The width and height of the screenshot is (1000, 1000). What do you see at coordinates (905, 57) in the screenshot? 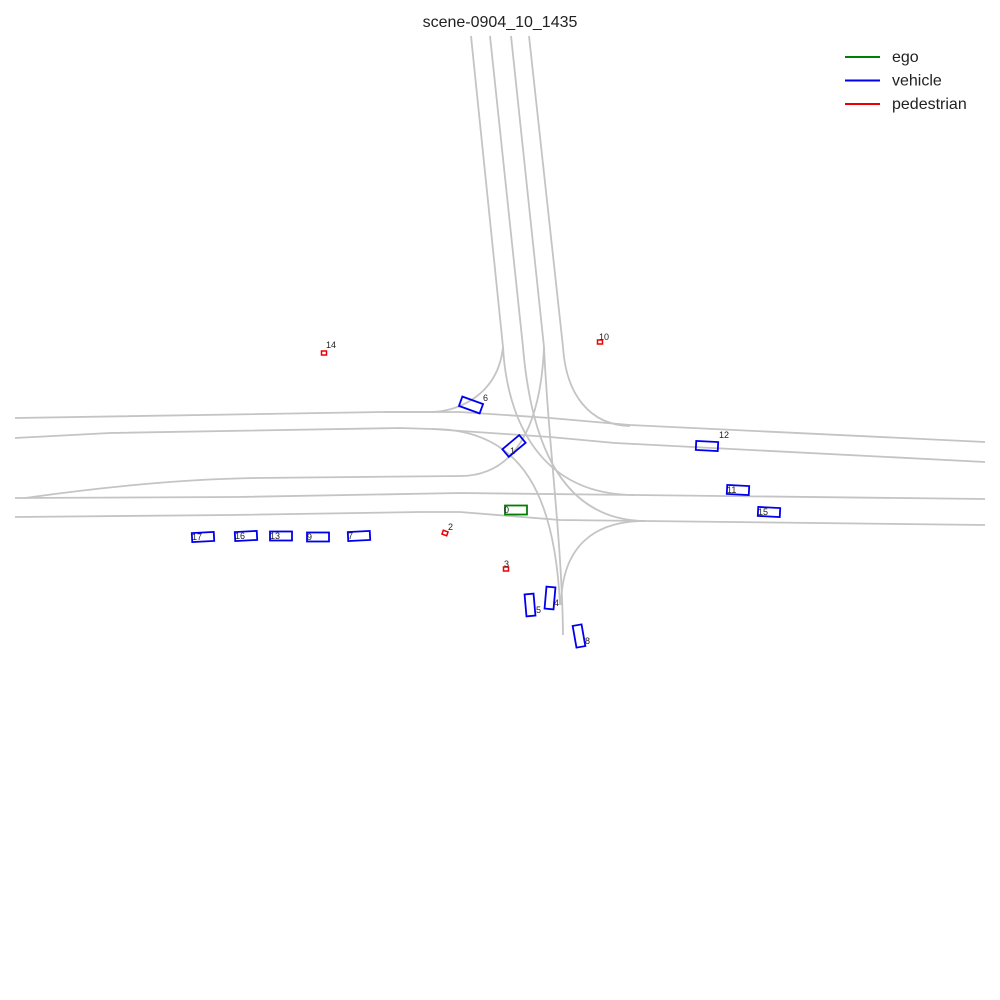
I see `legend-label-ego: ego` at bounding box center [905, 57].